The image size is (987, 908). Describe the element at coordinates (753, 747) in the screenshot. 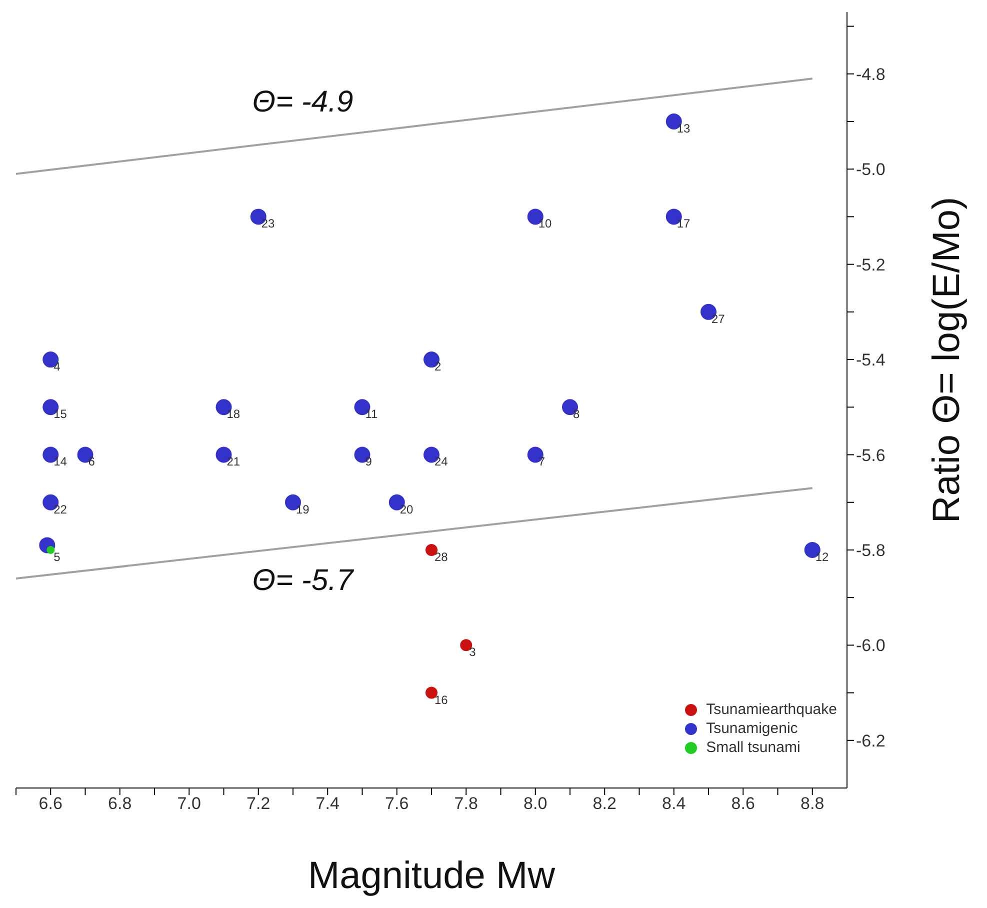

I see `legend-label: Small tsunami` at that location.